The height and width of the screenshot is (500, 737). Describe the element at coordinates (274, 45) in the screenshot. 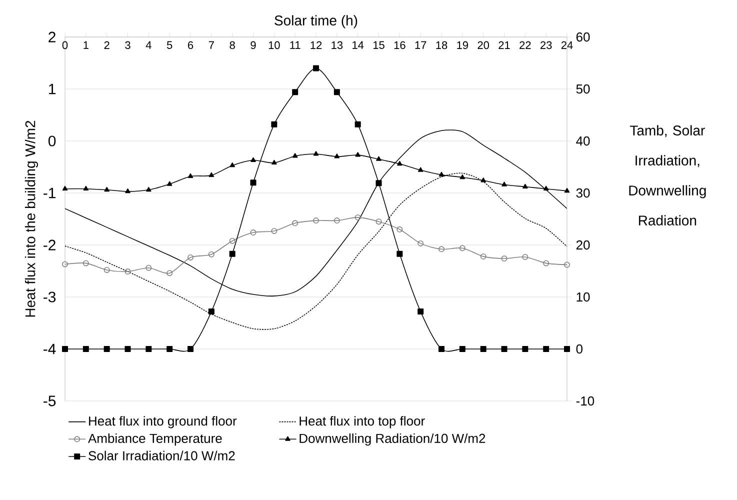

I see `x-tick-label: 10` at that location.